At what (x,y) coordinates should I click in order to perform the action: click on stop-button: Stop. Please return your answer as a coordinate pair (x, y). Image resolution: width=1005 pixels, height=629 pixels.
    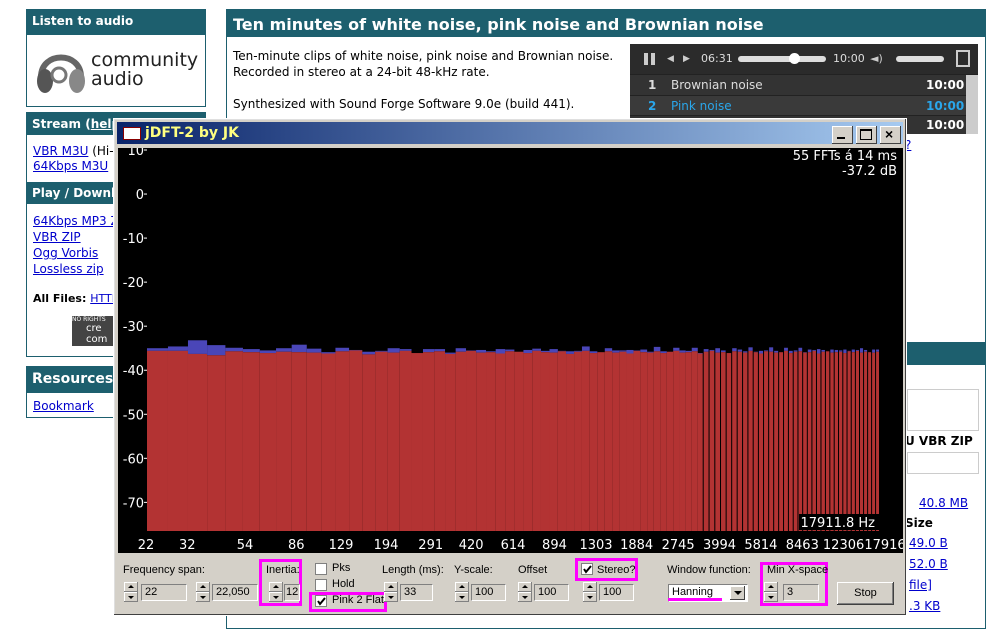
    Looking at the image, I should click on (865, 593).